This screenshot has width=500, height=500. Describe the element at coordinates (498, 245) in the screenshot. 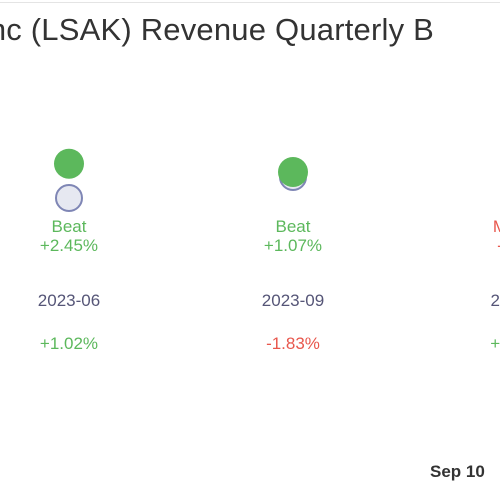

I see `surprise-label: -` at that location.